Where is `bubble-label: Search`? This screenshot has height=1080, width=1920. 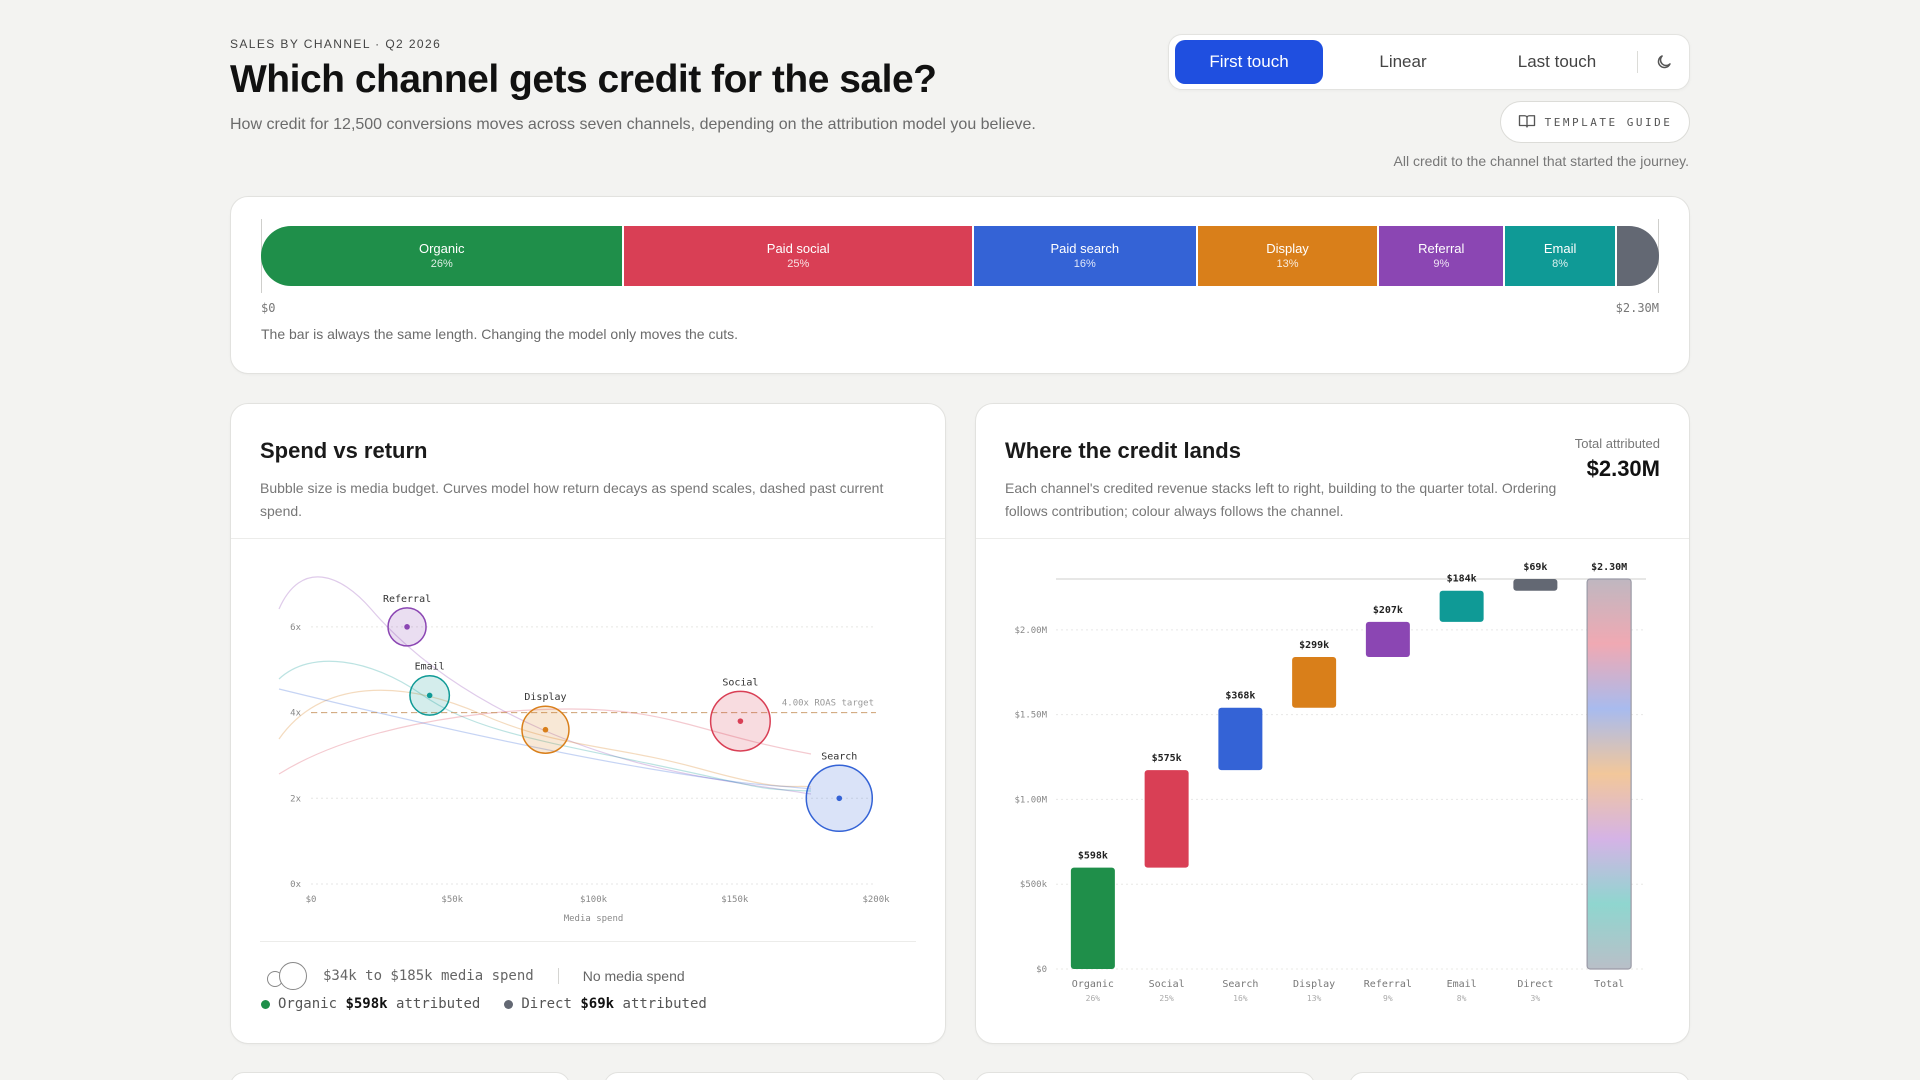
bubble-label: Search is located at coordinates (839, 756).